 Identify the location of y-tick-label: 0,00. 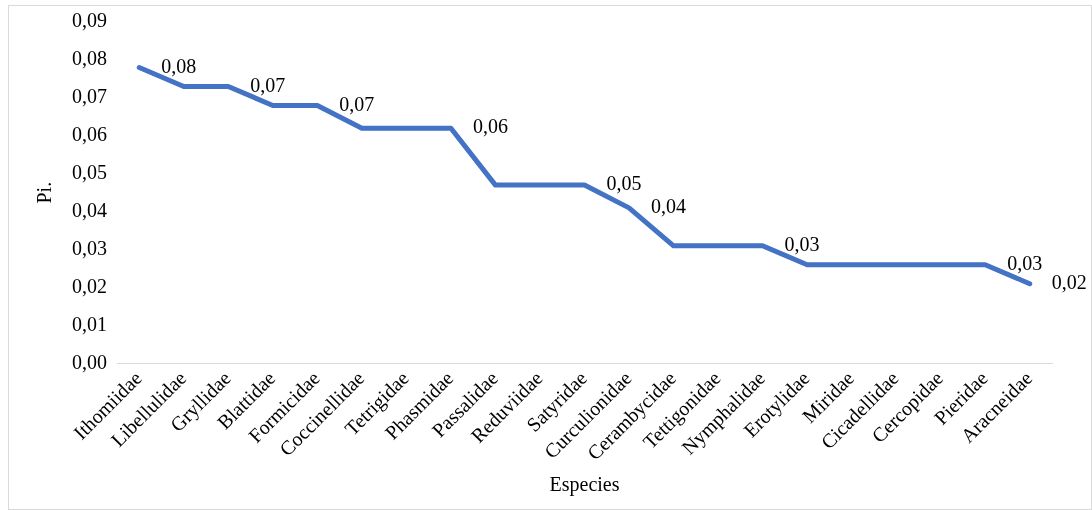
(89, 361).